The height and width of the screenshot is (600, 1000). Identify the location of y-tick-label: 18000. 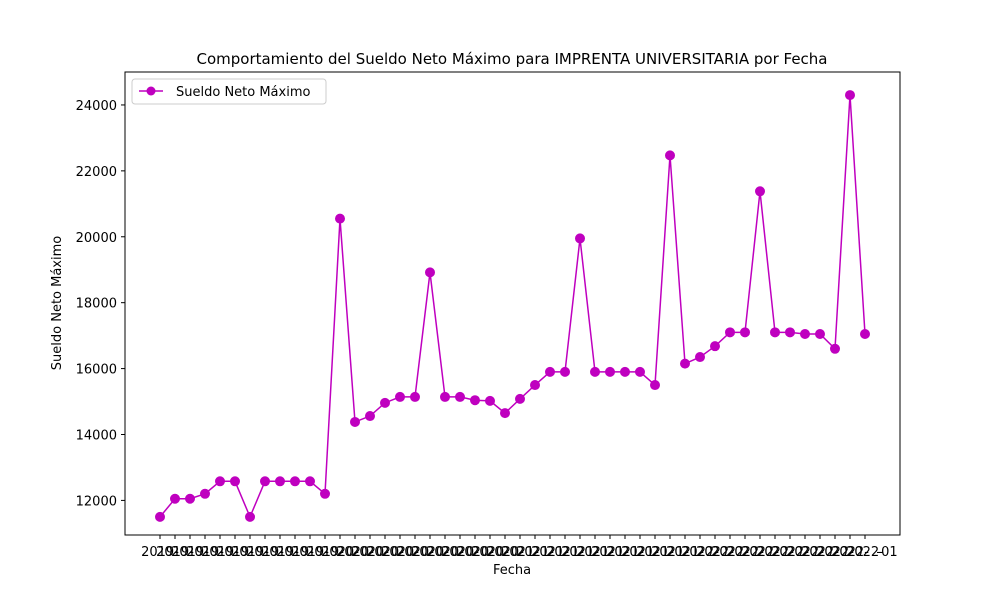
(96, 304).